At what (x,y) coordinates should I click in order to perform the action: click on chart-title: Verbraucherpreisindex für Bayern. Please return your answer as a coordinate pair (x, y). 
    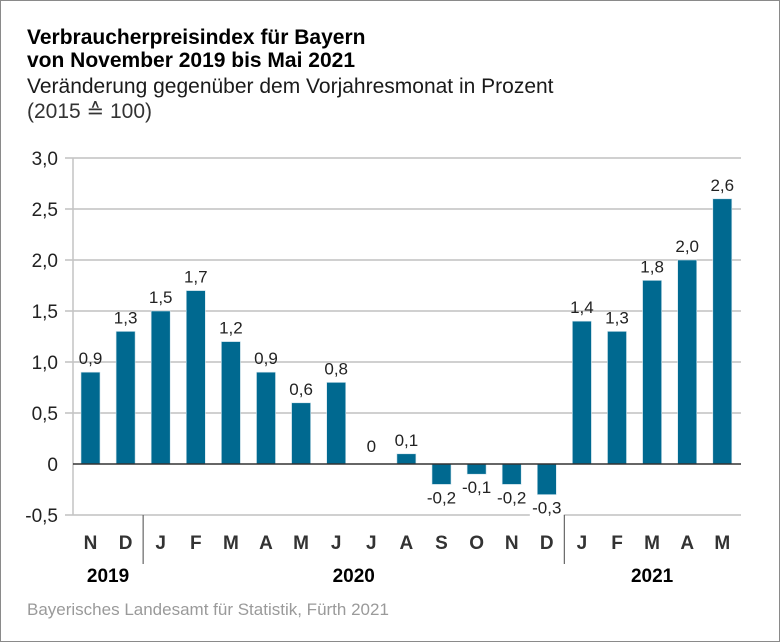
    Looking at the image, I should click on (196, 37).